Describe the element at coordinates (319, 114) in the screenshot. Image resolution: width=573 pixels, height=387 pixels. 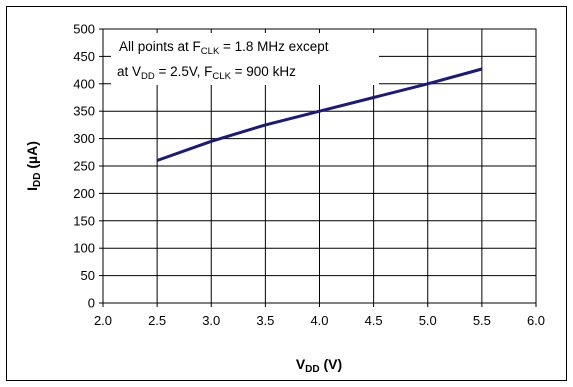
I see `series-layer` at that location.